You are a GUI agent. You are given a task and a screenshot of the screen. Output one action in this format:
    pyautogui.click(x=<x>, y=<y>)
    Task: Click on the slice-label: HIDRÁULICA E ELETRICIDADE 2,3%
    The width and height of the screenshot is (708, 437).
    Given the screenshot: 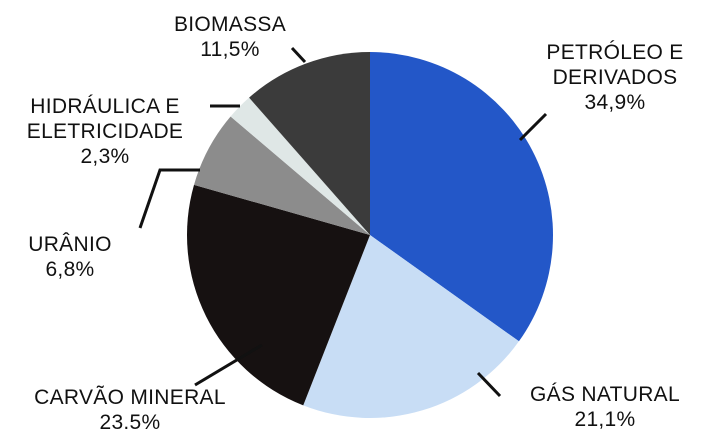 What is the action you would take?
    pyautogui.click(x=105, y=131)
    